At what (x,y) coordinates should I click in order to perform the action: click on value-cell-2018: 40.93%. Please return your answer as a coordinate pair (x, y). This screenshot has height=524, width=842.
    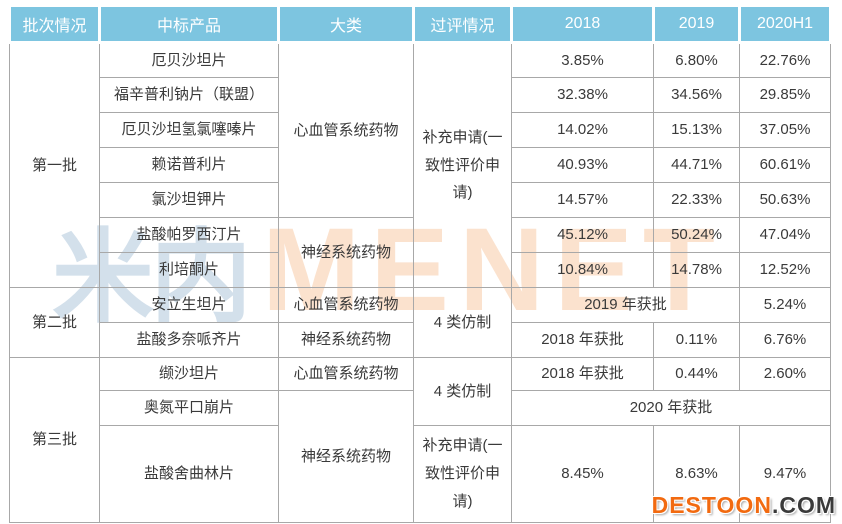
    Looking at the image, I should click on (582, 165).